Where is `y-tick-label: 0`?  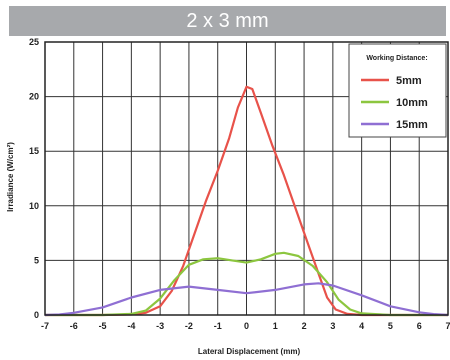
y-tick-label: 0 is located at coordinates (36, 315).